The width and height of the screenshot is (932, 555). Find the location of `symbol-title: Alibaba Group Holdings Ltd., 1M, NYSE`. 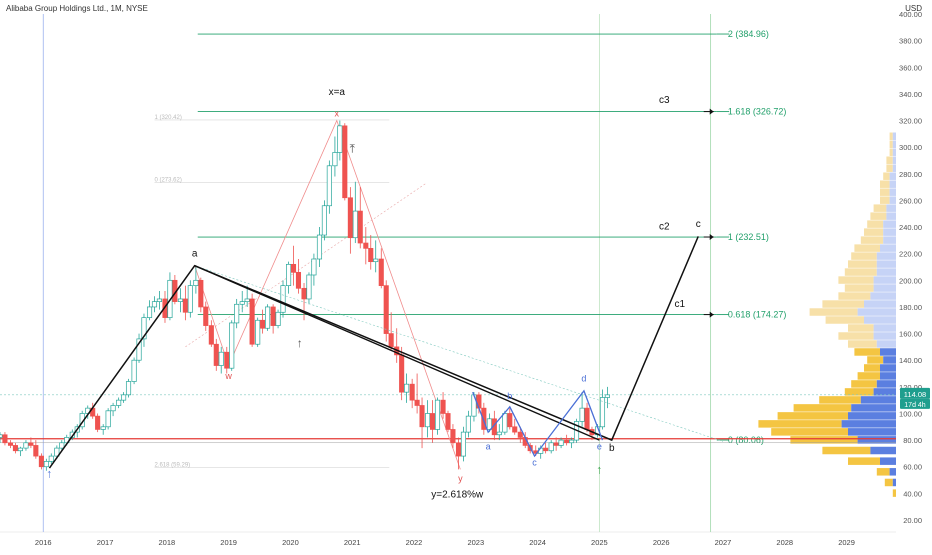

symbol-title: Alibaba Group Holdings Ltd., 1M, NYSE is located at coordinates (77, 8).